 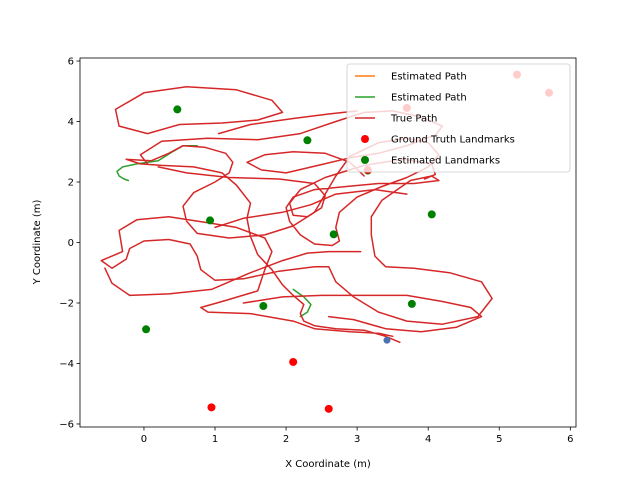 I want to click on y-tick-label-2: −2, so click(x=66, y=303).